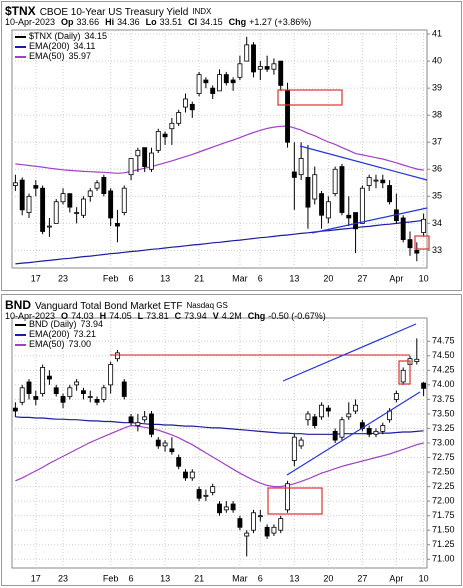  What do you see at coordinates (238, 22) in the screenshot?
I see `stat-label: Chg` at bounding box center [238, 22].